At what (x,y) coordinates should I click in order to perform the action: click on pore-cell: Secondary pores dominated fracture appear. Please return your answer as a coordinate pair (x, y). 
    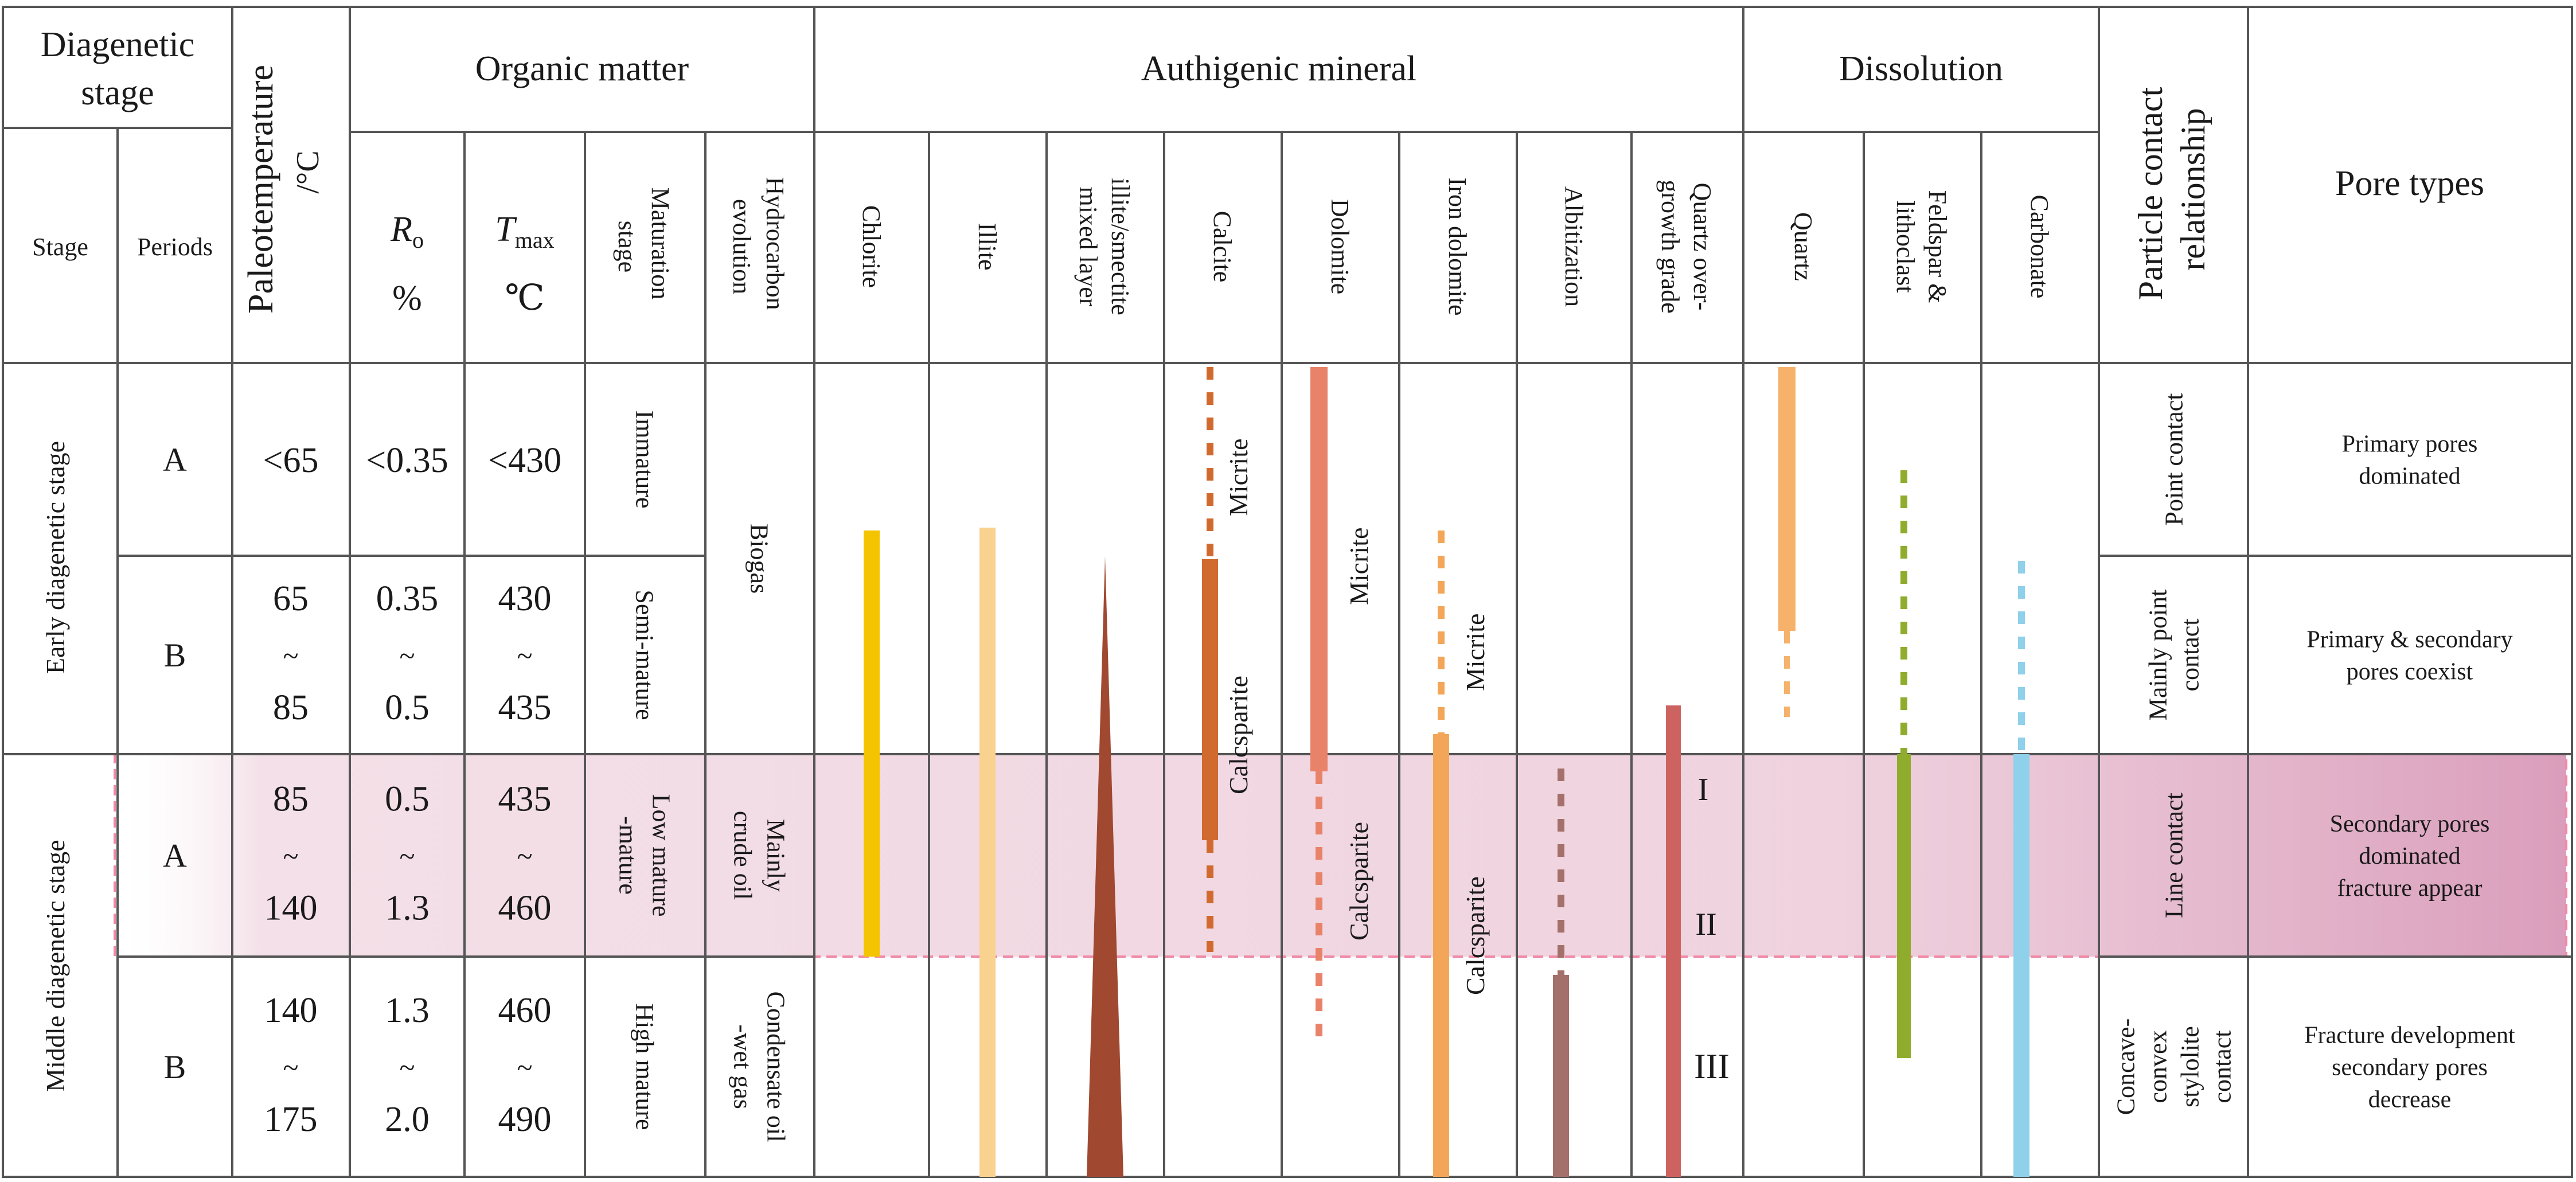
    Looking at the image, I should click on (2410, 857).